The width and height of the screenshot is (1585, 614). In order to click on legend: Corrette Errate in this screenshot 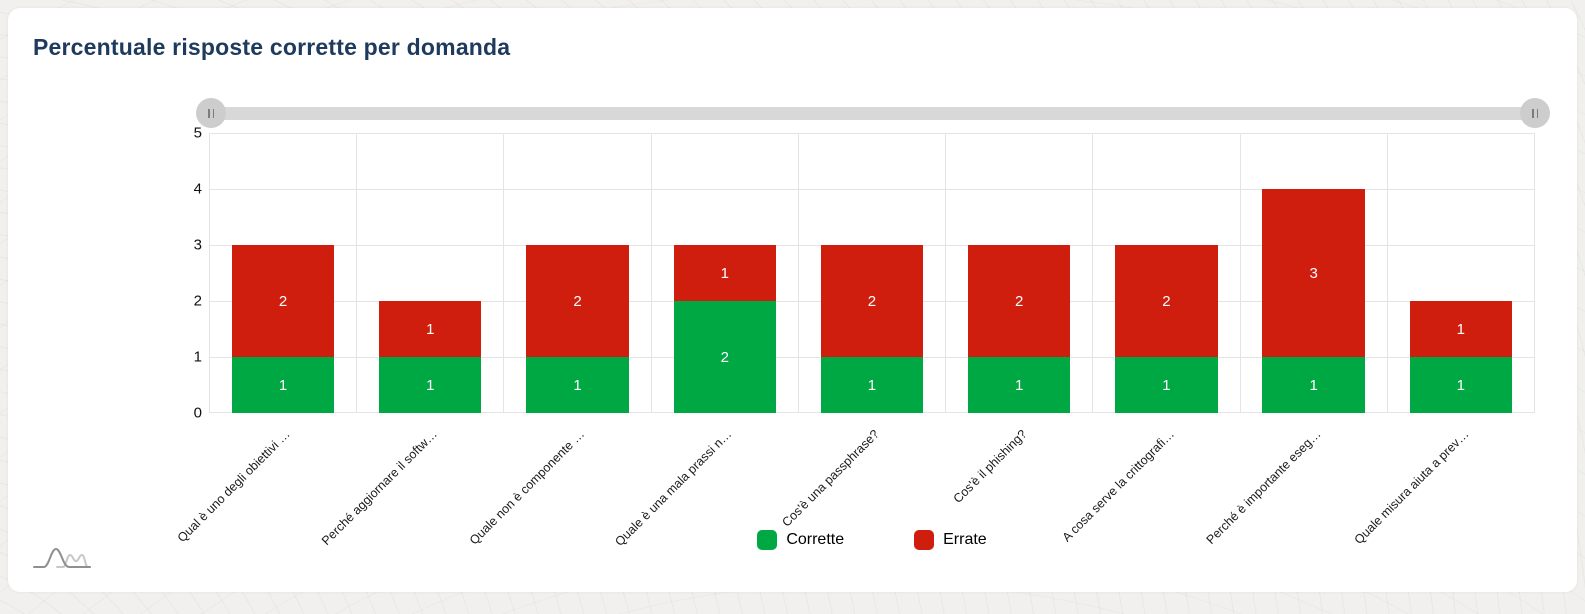, I will do `click(872, 540)`.